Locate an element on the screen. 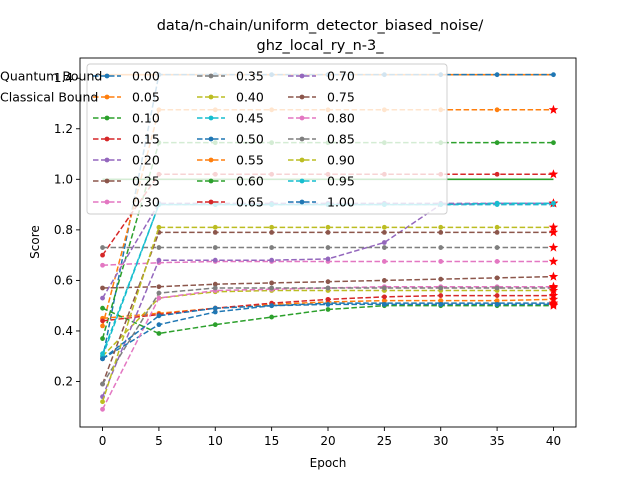 The width and height of the screenshot is (640, 480). x-axis-label: Epoch is located at coordinates (328, 463).